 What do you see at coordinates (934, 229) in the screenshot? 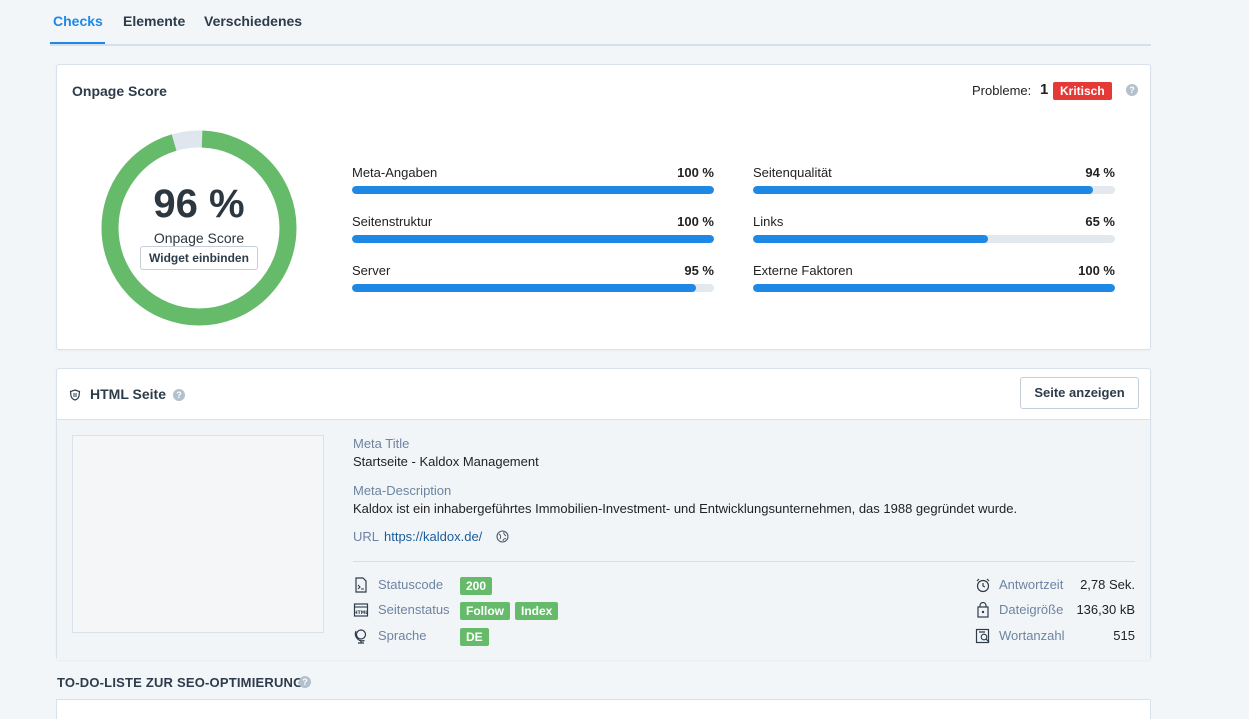
I see `metric-links: Links 65 %` at bounding box center [934, 229].